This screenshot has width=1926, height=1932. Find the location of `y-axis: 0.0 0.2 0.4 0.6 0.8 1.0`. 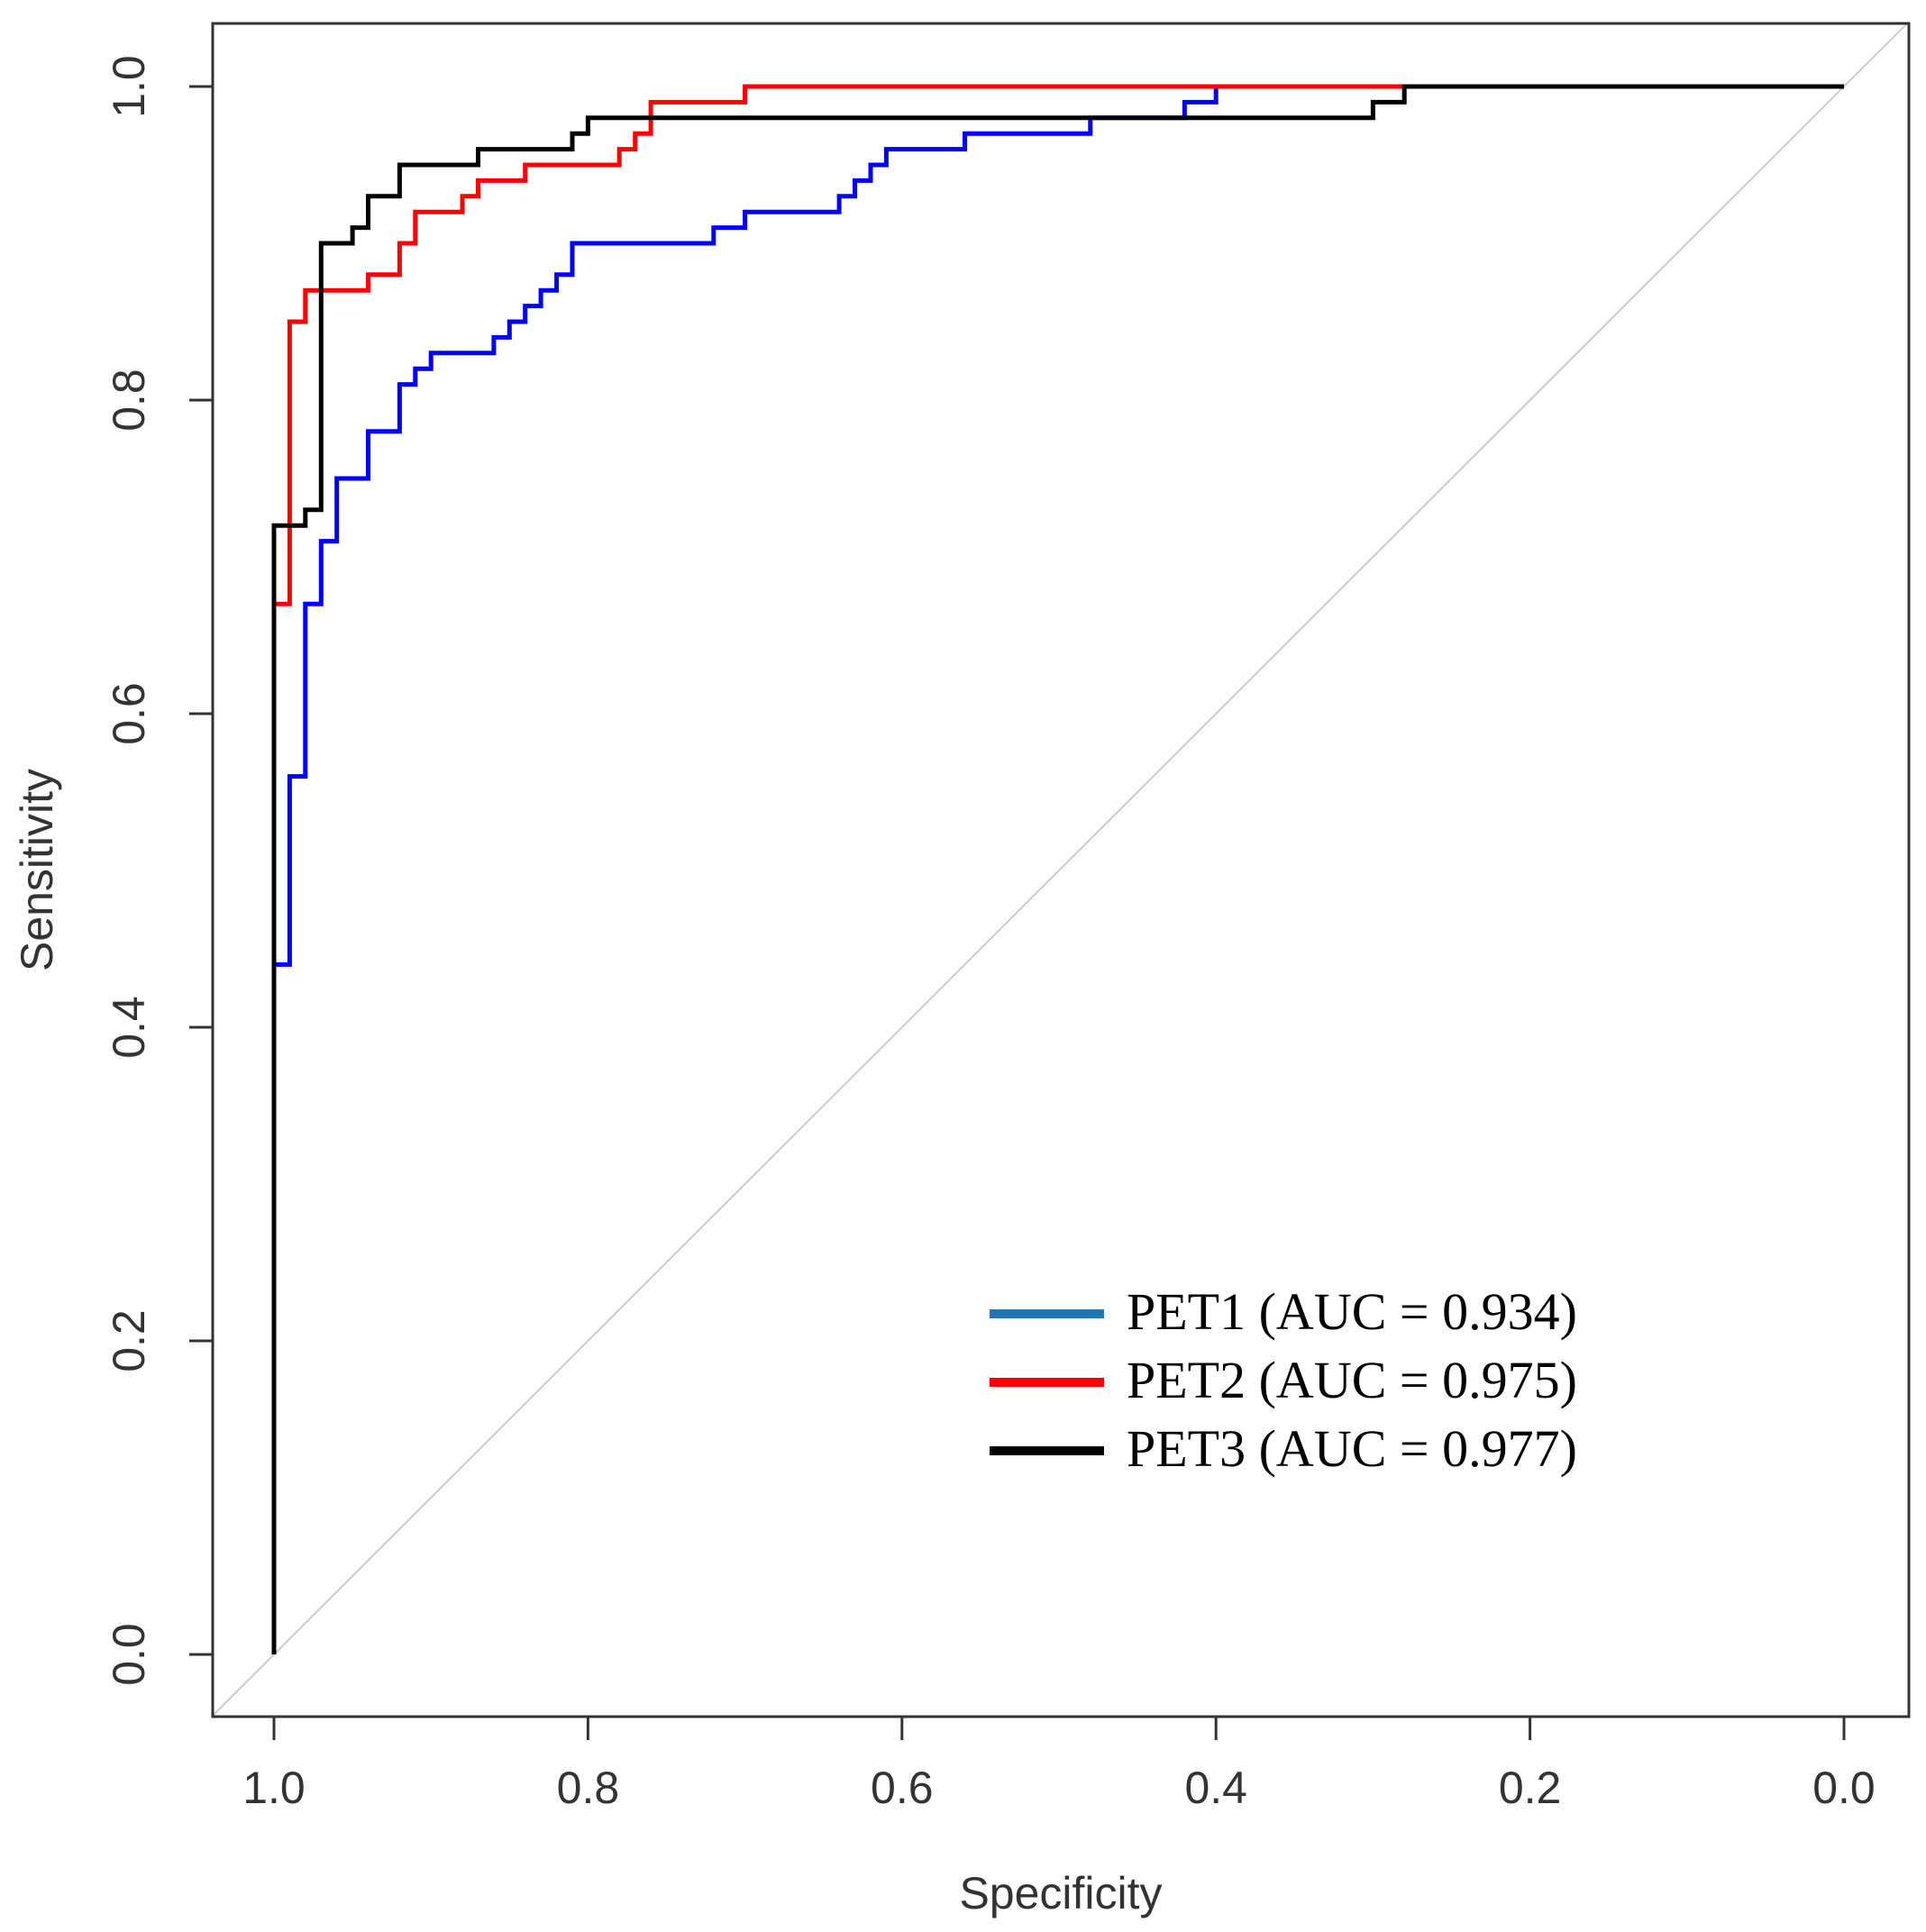

y-axis: 0.0 0.2 0.4 0.6 0.8 1.0 is located at coordinates (160, 870).